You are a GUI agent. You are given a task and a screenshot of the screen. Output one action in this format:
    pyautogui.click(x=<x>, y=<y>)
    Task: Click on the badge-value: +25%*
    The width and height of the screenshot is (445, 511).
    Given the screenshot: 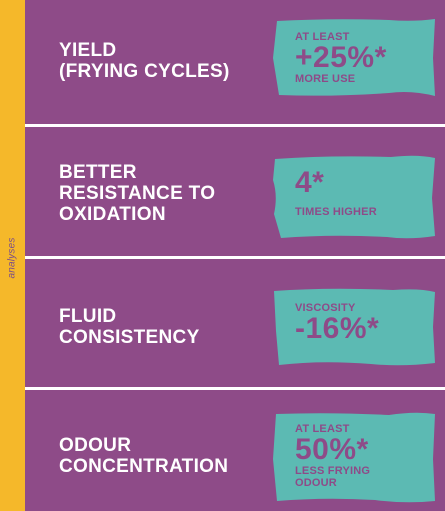 What is the action you would take?
    pyautogui.click(x=341, y=57)
    